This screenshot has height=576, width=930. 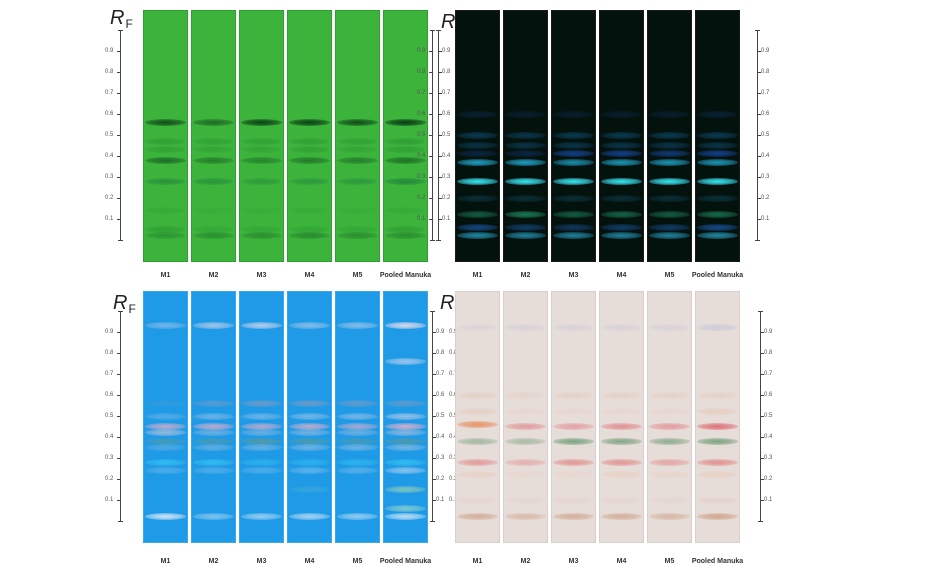 I want to click on rf-tick-label: 0.7, so click(x=446, y=93).